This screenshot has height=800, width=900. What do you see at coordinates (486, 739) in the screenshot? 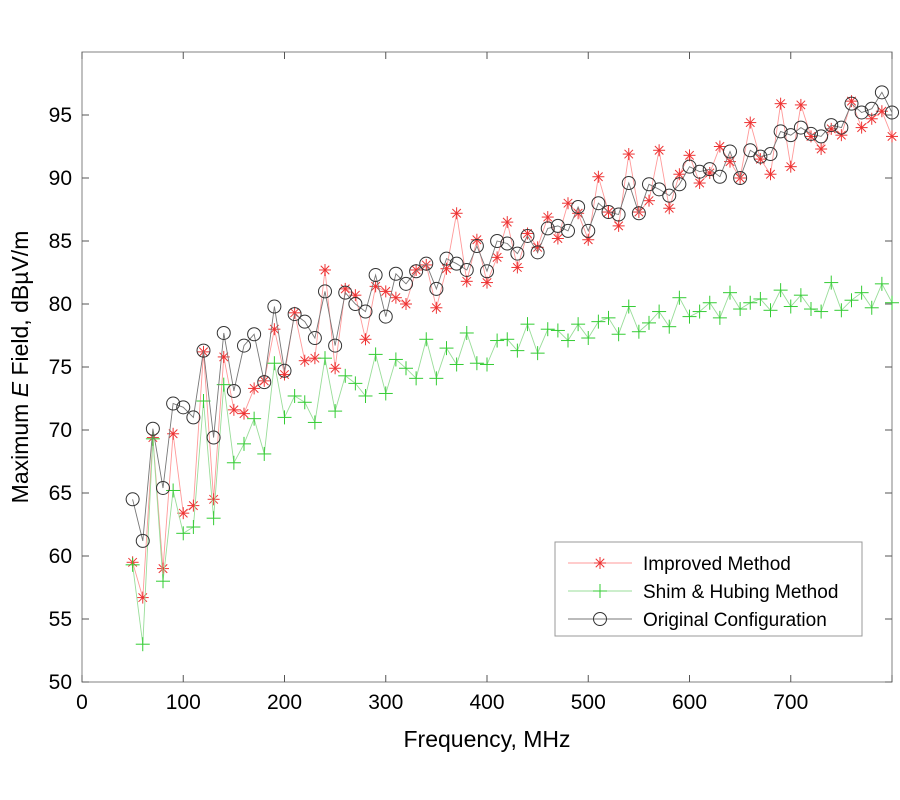
I see `x-axis-label: Frequency, MHz` at bounding box center [486, 739].